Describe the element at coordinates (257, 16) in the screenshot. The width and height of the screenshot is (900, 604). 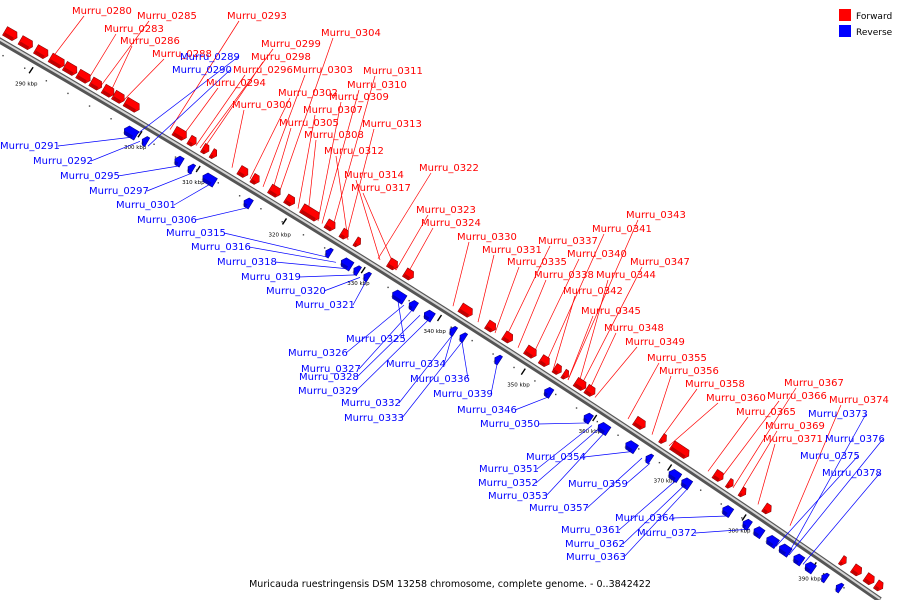
I see `forward-gene-label-murru-0293: Murru_0293` at that location.